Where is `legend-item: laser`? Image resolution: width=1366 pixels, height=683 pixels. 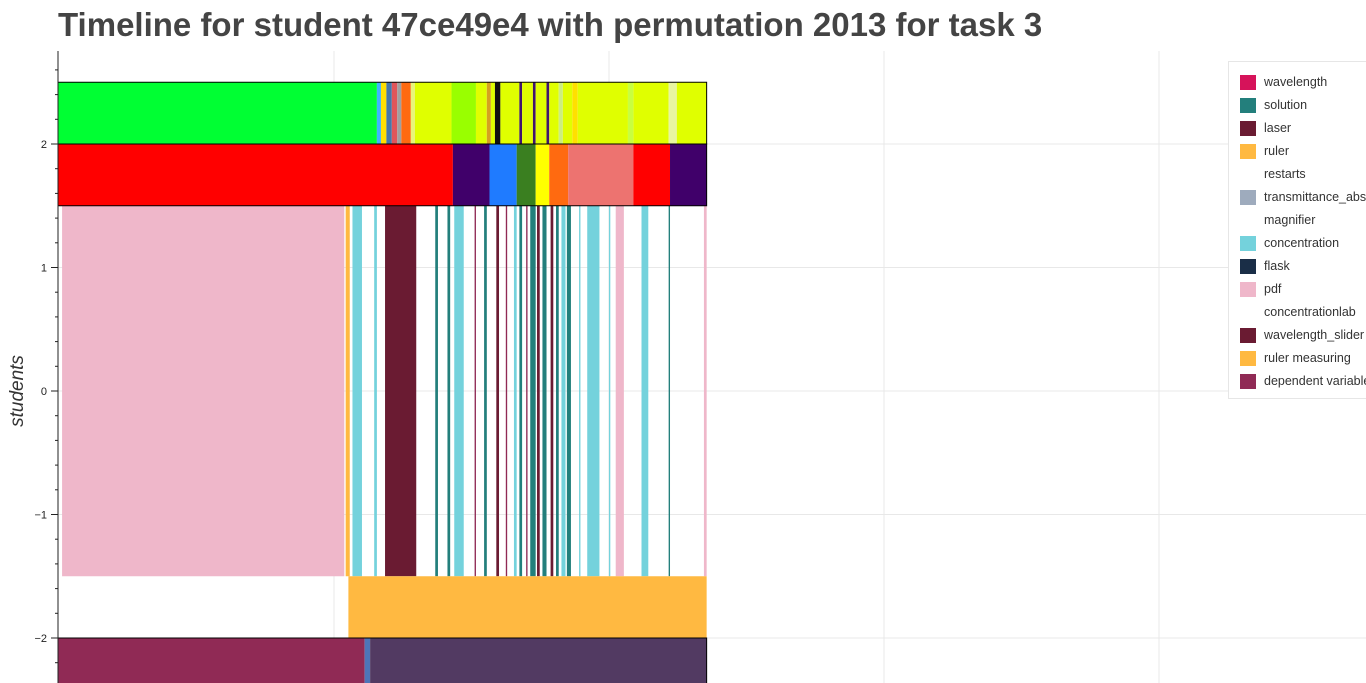 legend-item: laser is located at coordinates (1265, 128).